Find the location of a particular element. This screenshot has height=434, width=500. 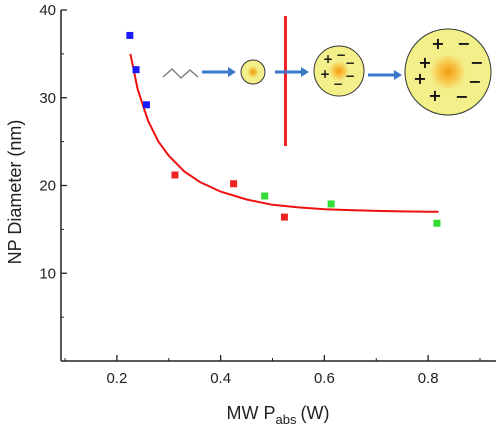

growth-schematic: ++−−−− + −+ −+ −+ − is located at coordinates (327, 72).